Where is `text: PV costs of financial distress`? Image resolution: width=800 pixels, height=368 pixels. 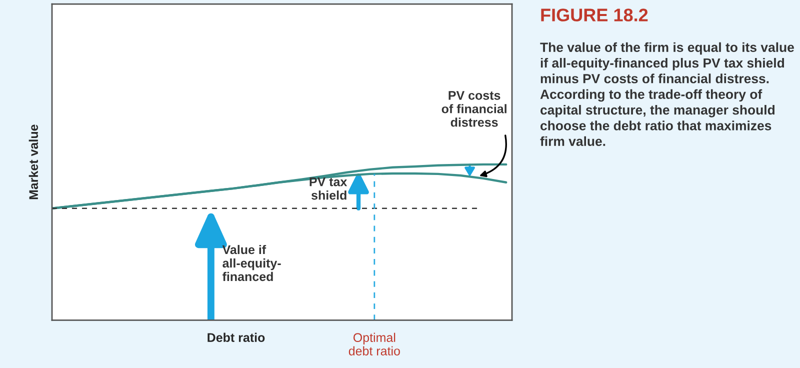
text: PV costs of financial distress is located at coordinates (474, 109).